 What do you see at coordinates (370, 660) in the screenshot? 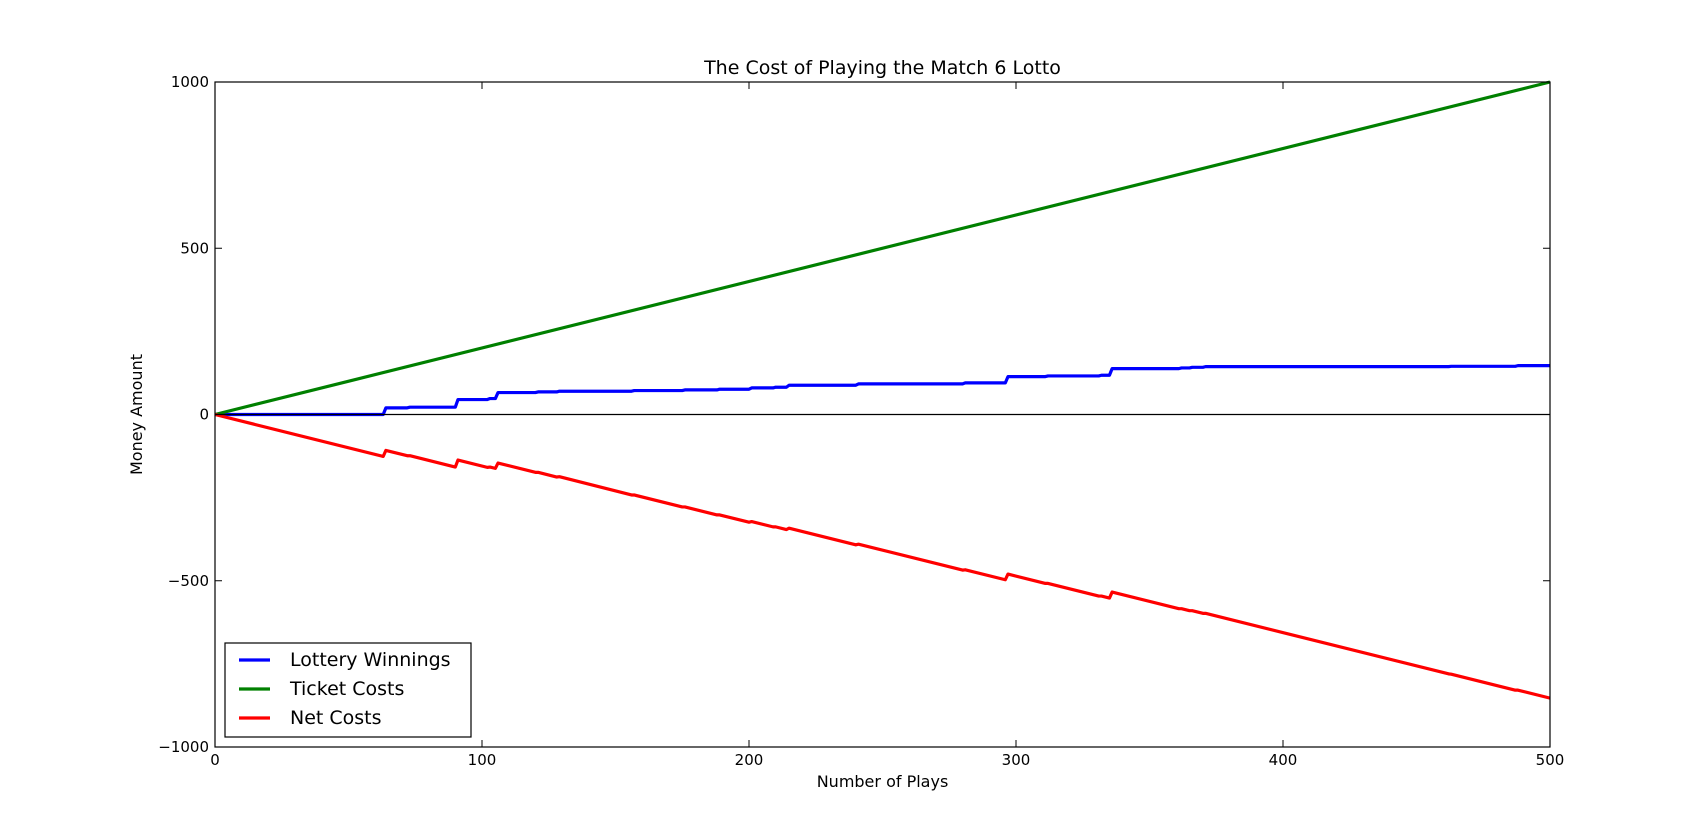
I see `legend-label: Lottery Winnings` at bounding box center [370, 660].